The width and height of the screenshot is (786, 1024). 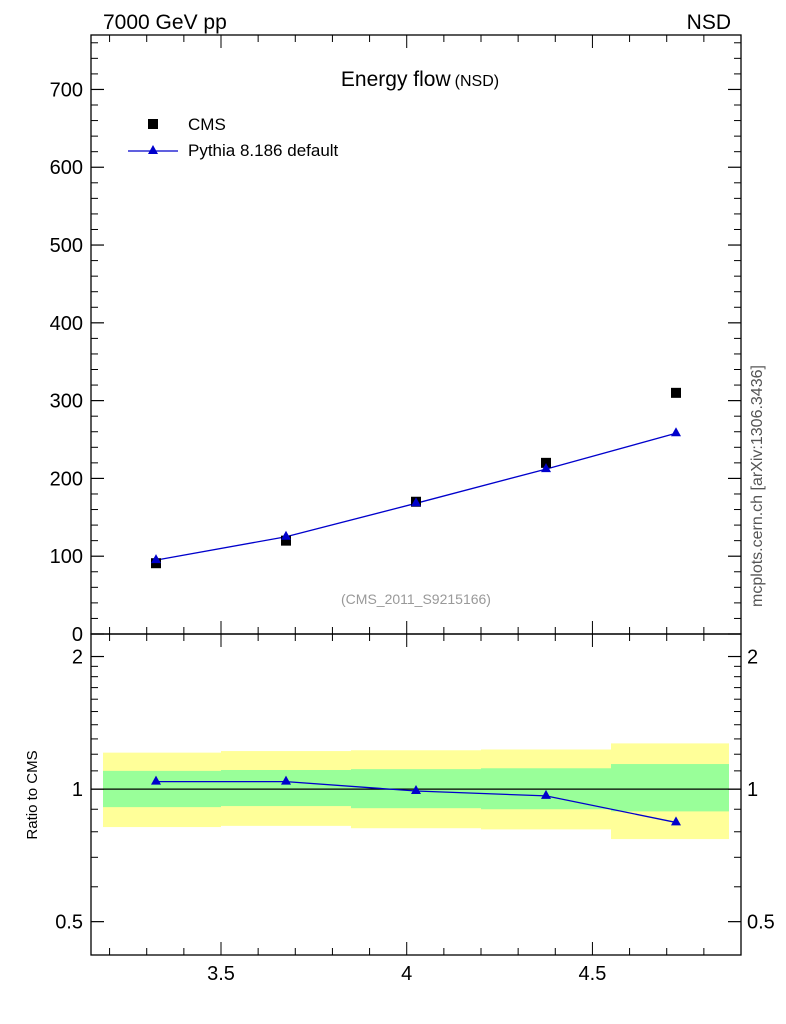 I want to click on main-ytick-label: 400, so click(x=66, y=324).